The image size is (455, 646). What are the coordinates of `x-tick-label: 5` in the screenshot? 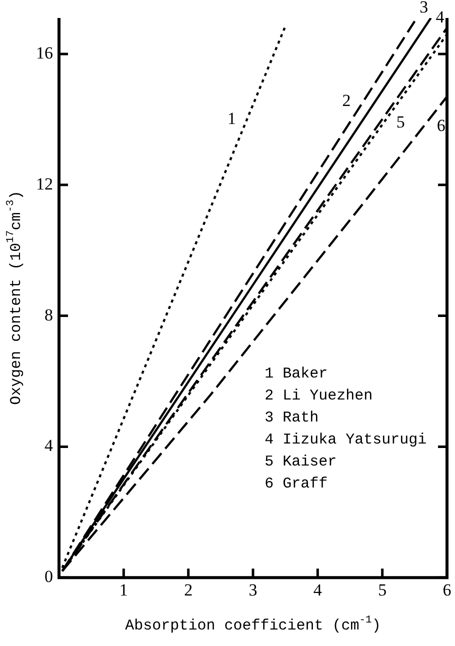 It's located at (382, 590).